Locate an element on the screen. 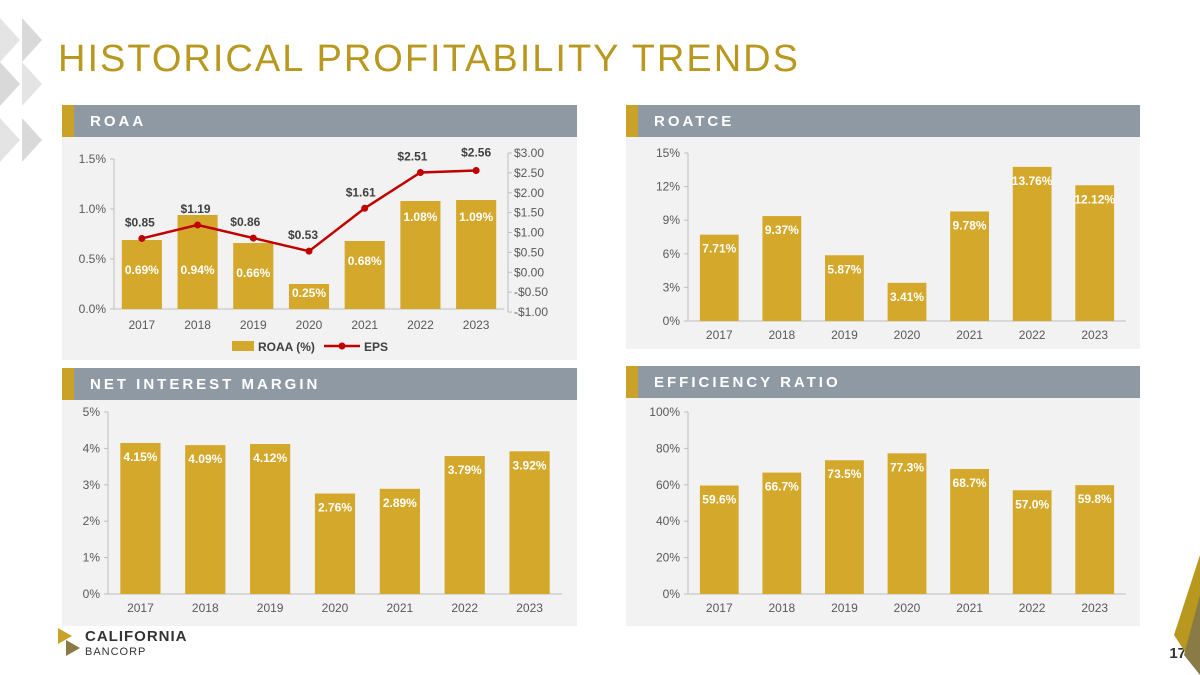 Image resolution: width=1200 pixels, height=675 pixels. data-label: 59.8% is located at coordinates (1095, 499).